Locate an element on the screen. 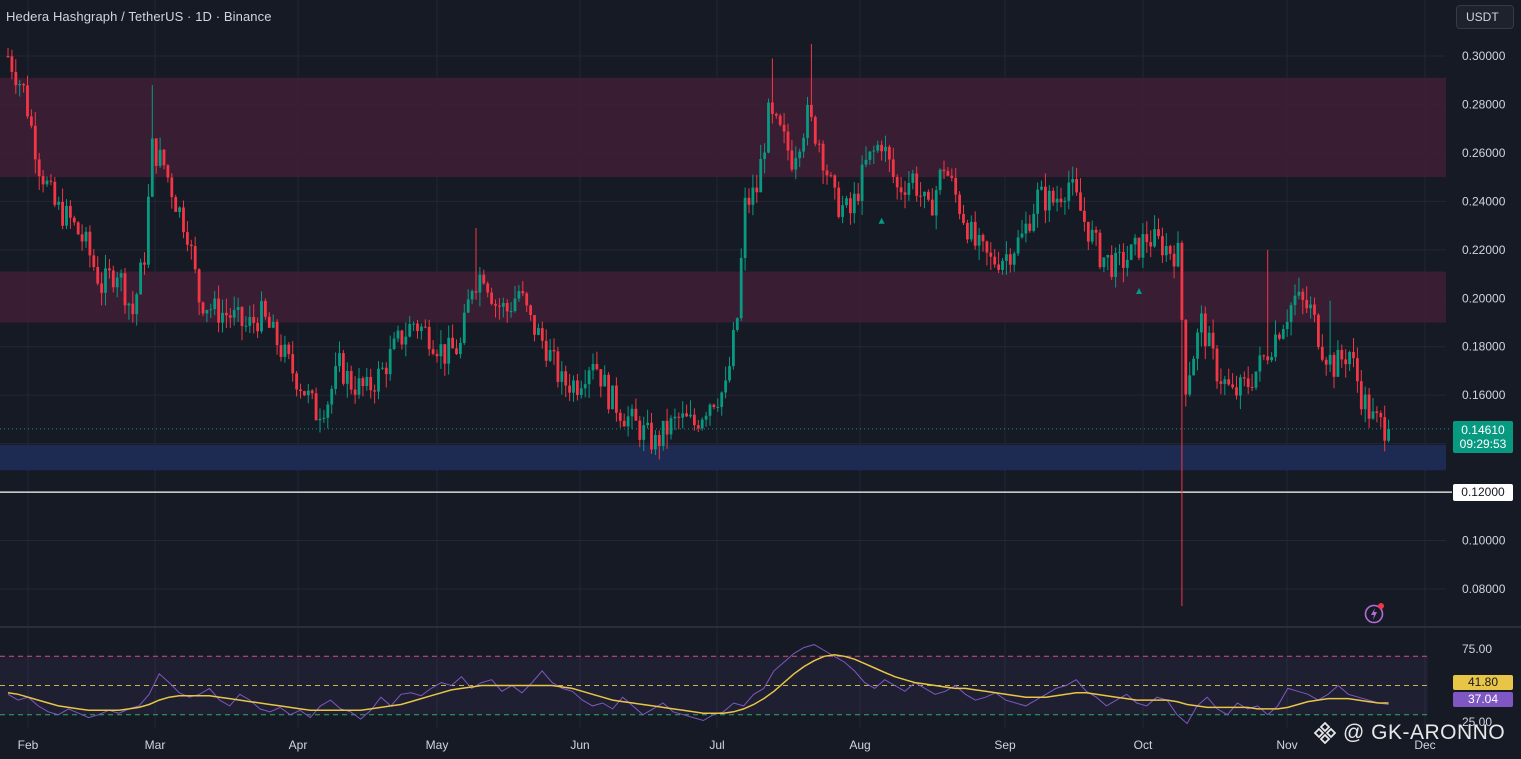  currency-selector-button: USDT is located at coordinates (1485, 17).